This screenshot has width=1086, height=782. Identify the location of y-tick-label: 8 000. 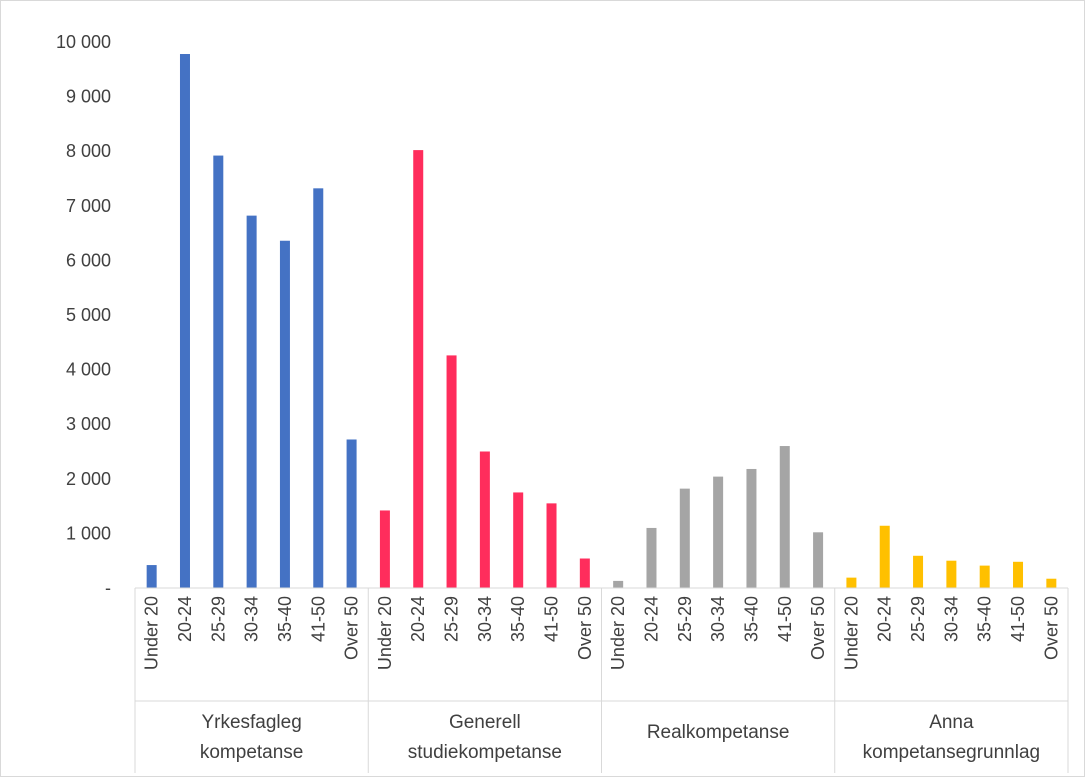
(88, 151).